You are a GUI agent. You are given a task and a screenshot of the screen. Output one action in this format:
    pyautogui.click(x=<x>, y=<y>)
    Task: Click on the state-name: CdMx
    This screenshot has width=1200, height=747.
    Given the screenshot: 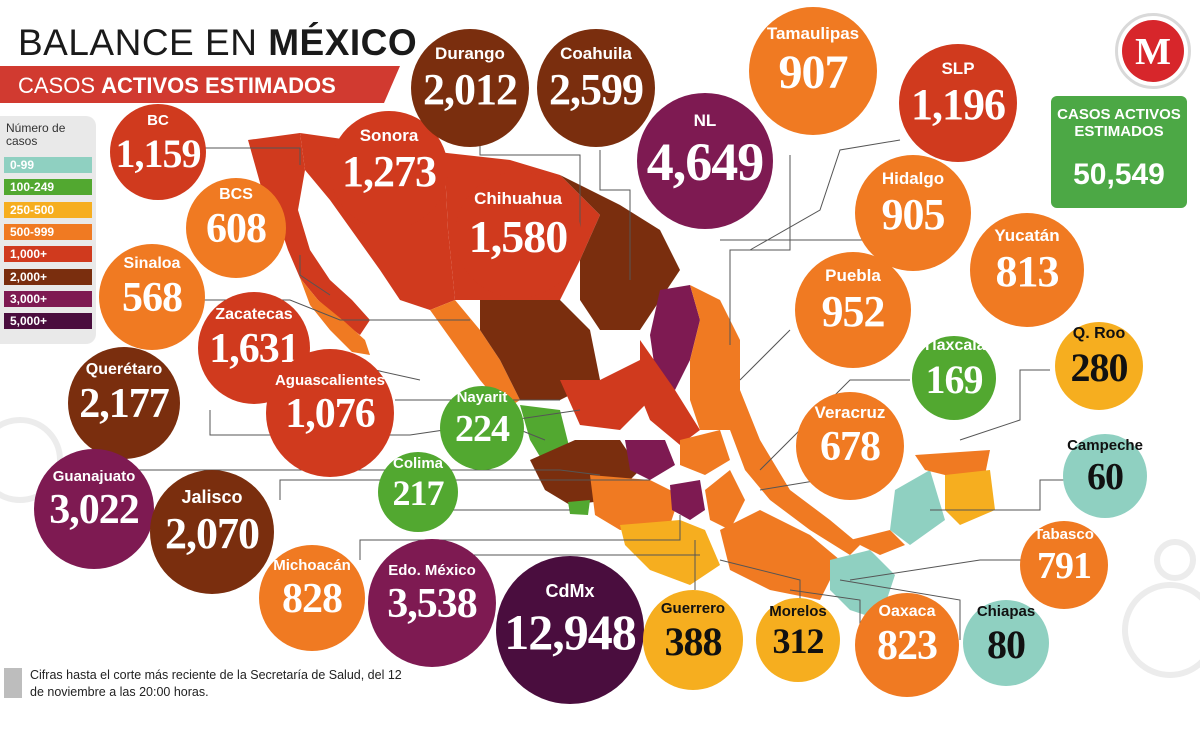 What is the action you would take?
    pyautogui.click(x=570, y=591)
    